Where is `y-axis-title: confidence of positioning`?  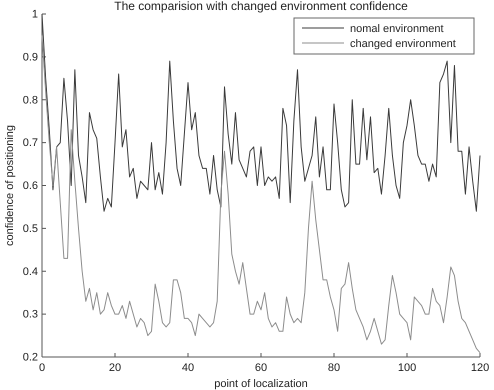
y-axis-title: confidence of positioning is located at coordinates (10, 185).